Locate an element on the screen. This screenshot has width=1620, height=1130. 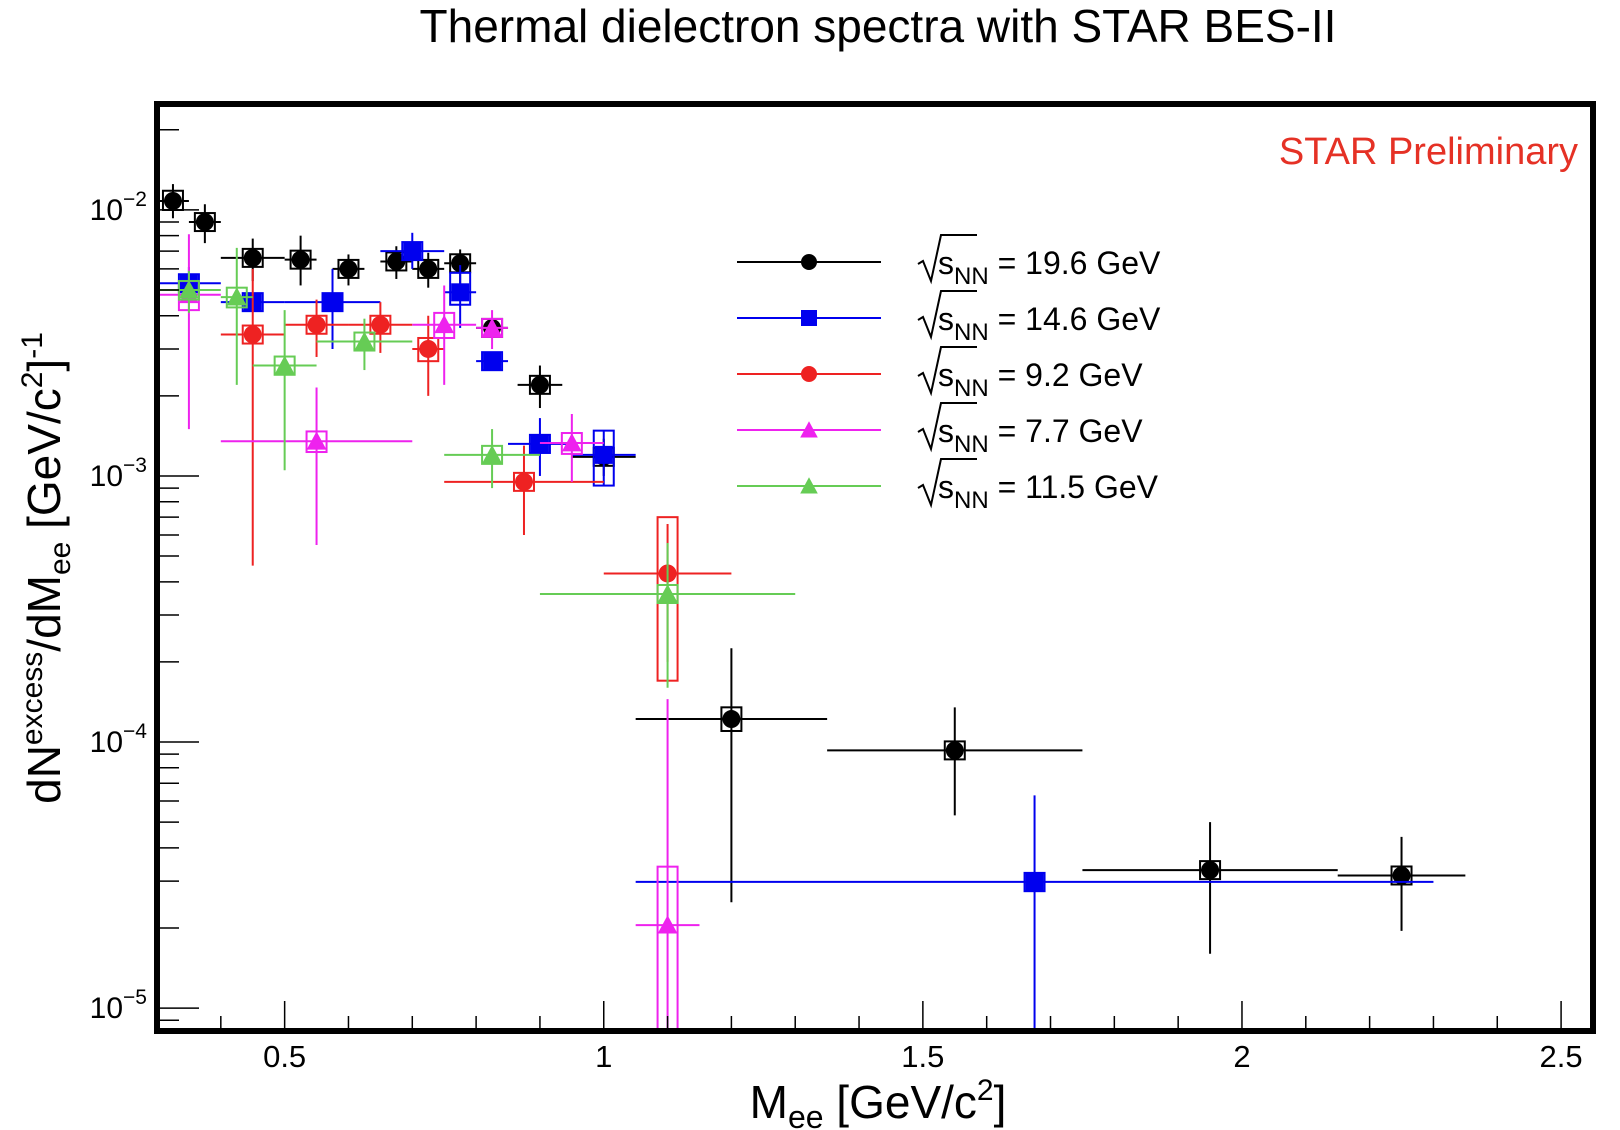
y-label-unit: [GeV/c is located at coordinates (44, 464).